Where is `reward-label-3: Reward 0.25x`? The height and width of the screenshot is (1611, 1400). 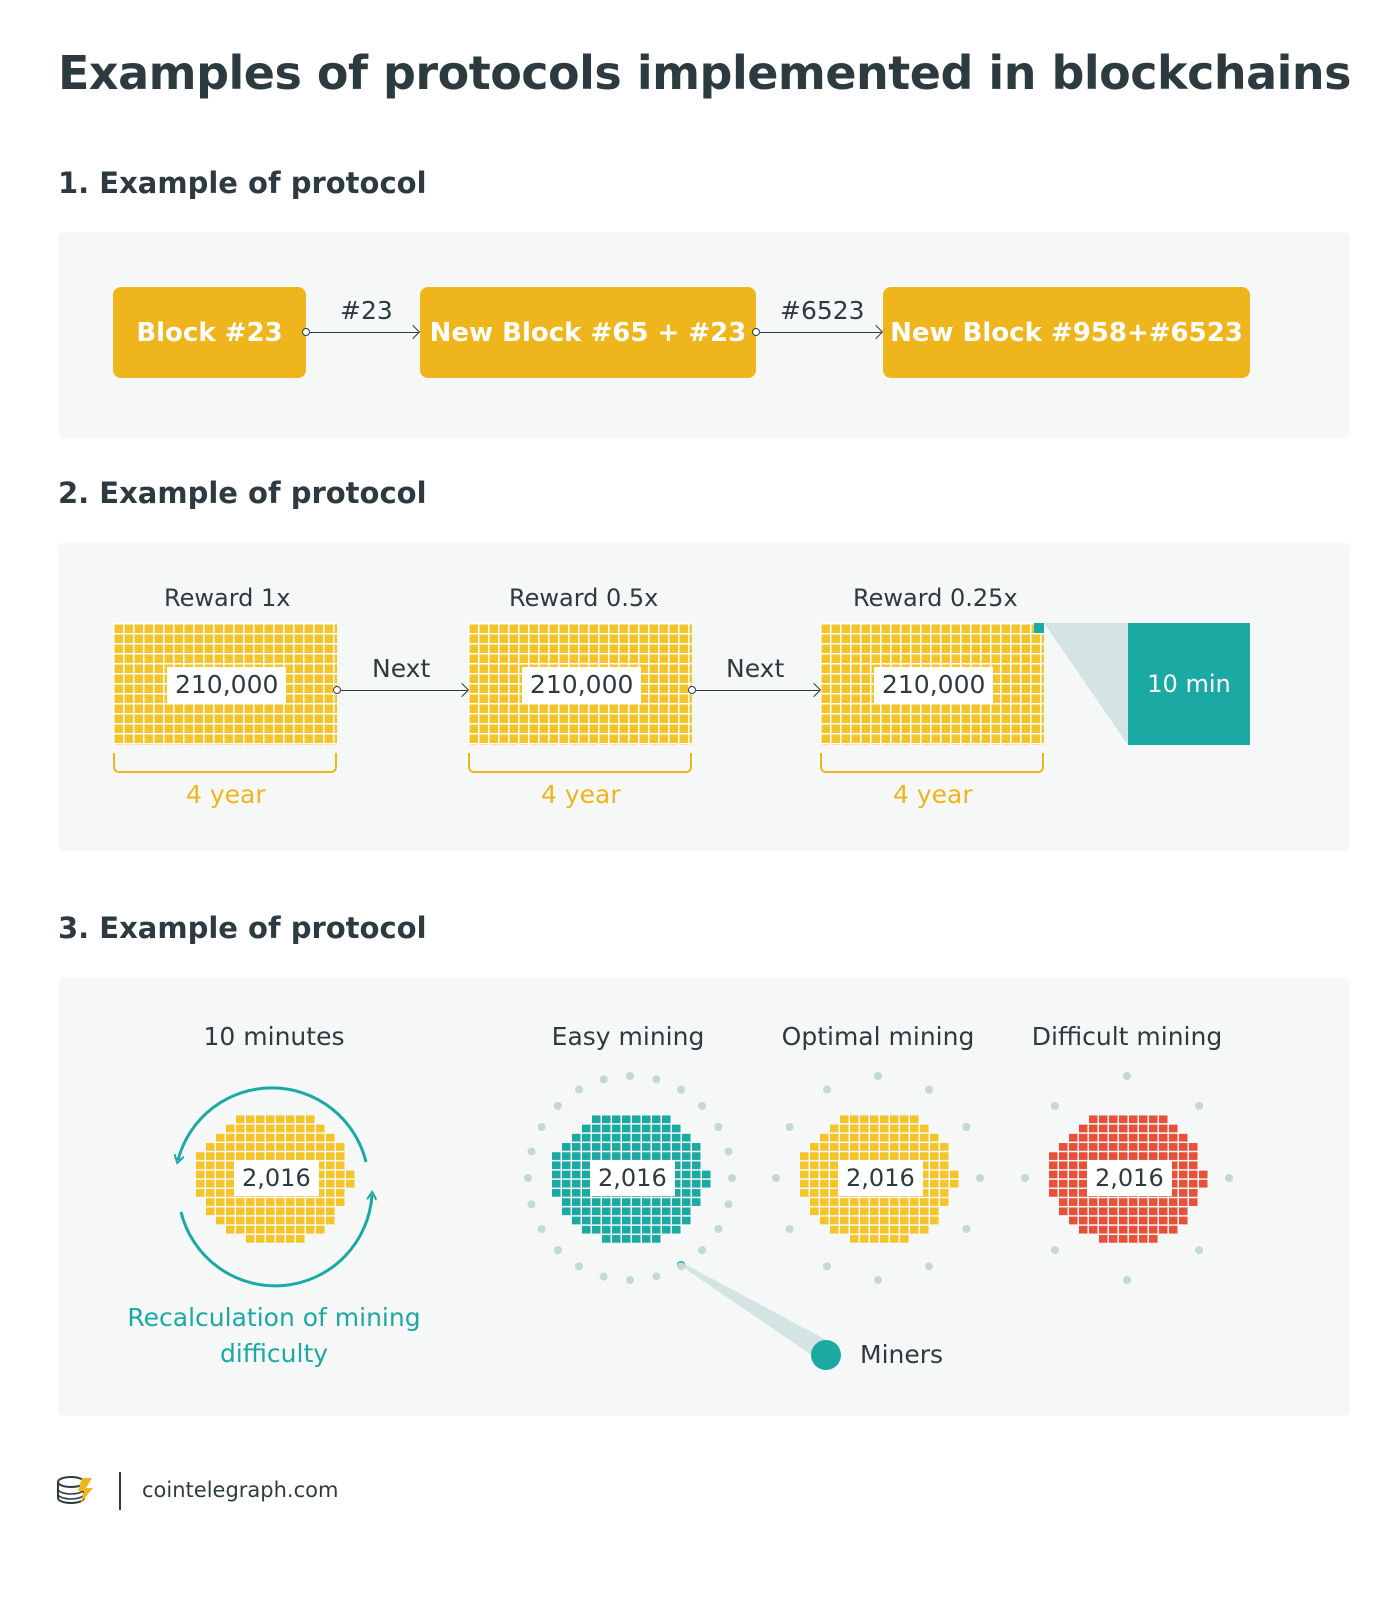 reward-label-3: Reward 0.25x is located at coordinates (935, 598).